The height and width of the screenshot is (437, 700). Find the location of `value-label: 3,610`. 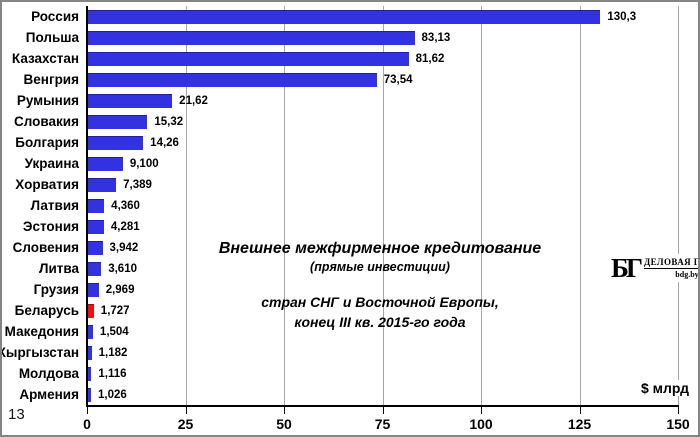

value-label: 3,610 is located at coordinates (122, 268).